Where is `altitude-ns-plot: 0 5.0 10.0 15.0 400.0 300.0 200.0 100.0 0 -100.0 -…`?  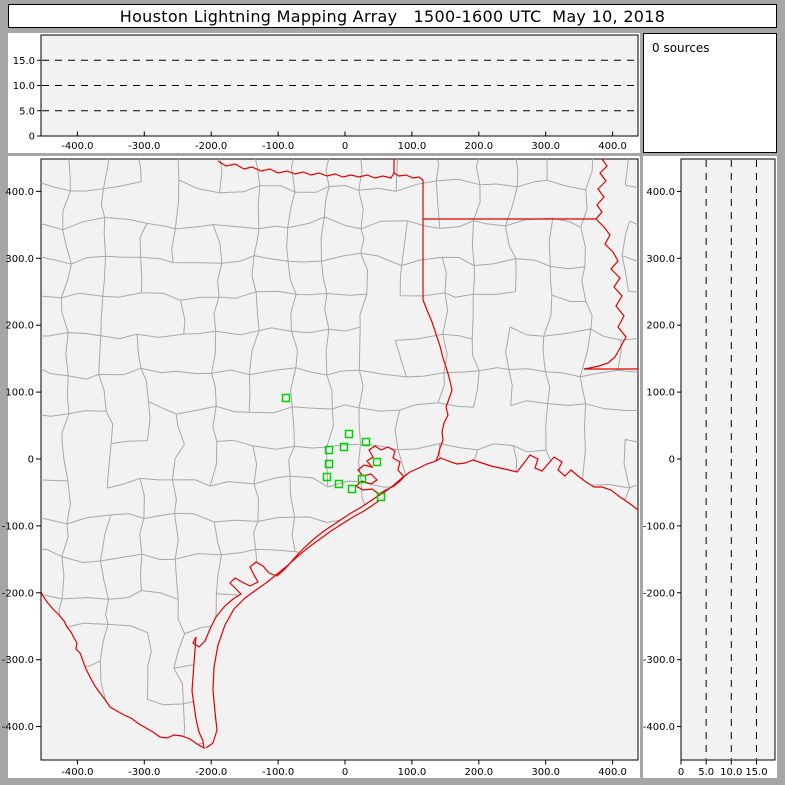
altitude-ns-plot: 0 5.0 10.0 15.0 400.0 300.0 200.0 100.0 0 -100.0 -… is located at coordinates (710, 467).